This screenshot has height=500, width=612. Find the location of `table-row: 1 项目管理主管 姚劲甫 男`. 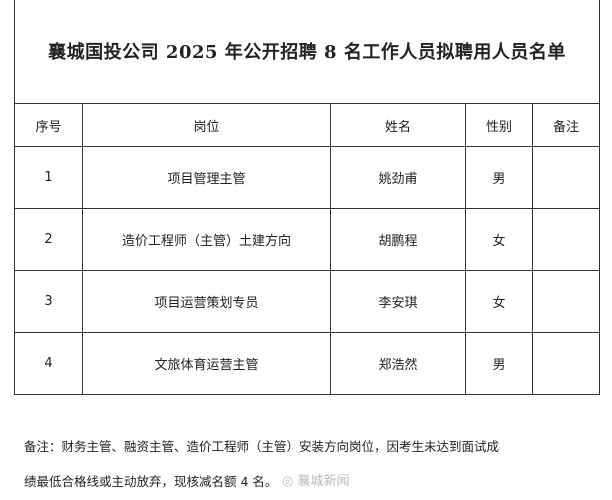

table-row: 1 项目管理主管 姚劲甫 男 is located at coordinates (307, 177).